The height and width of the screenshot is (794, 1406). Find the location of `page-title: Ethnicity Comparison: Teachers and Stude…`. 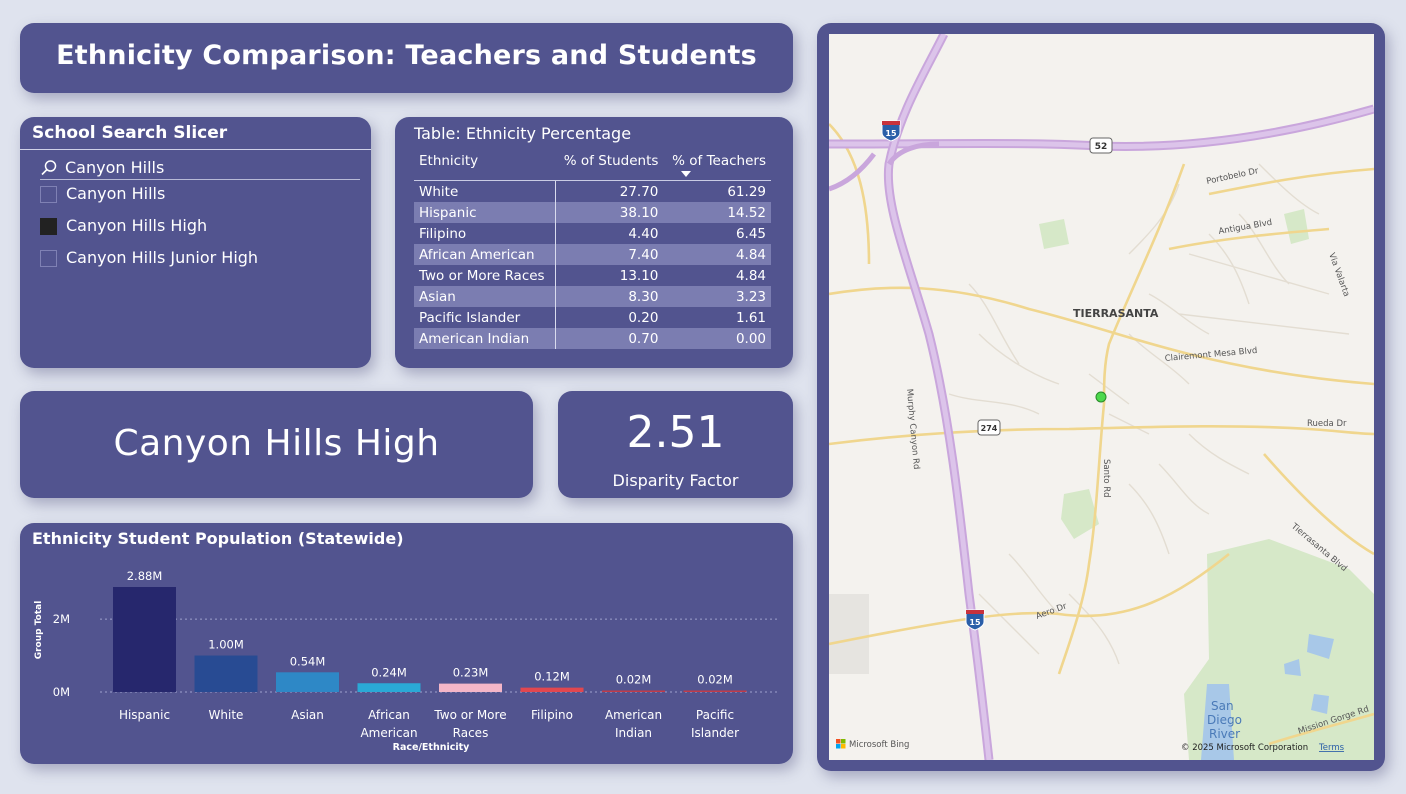

page-title: Ethnicity Comparison: Teachers and Stude… is located at coordinates (406, 55).